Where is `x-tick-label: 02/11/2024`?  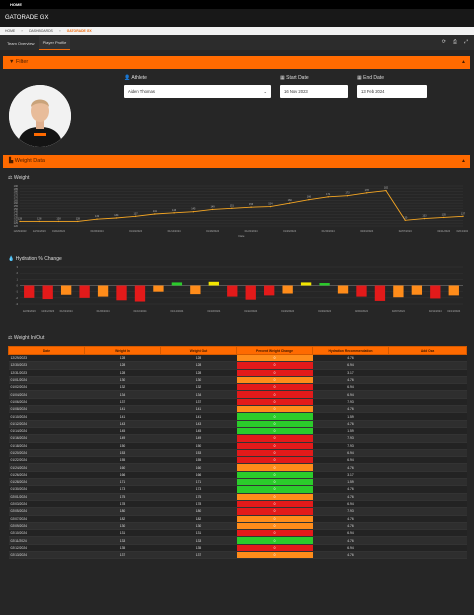
x-tick-label: 02/11/2024 is located at coordinates (435, 311).